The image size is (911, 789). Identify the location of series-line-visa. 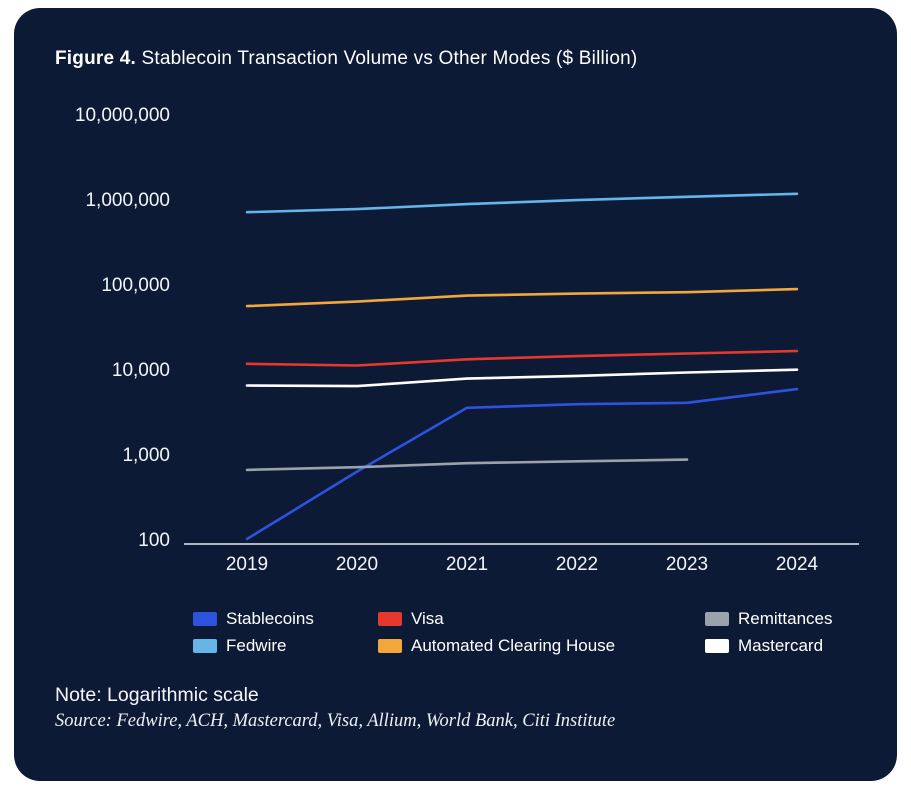
(522, 358).